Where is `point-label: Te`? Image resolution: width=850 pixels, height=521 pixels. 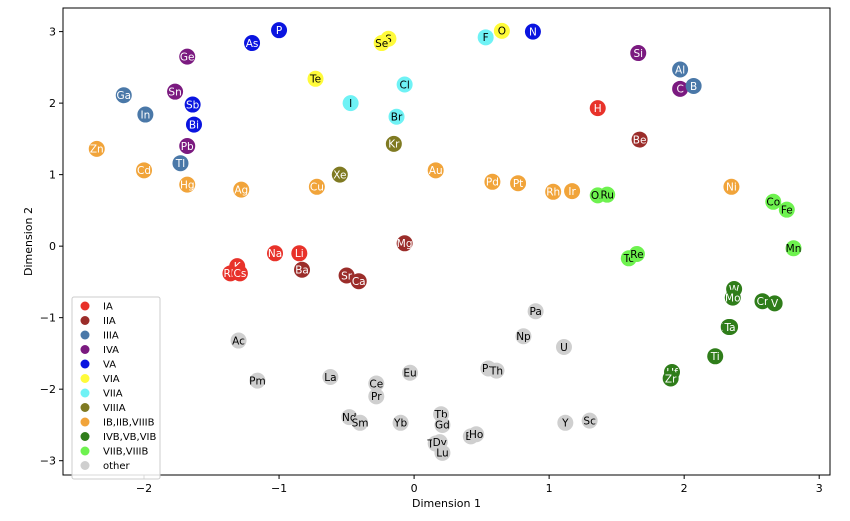 point-label: Te is located at coordinates (315, 80).